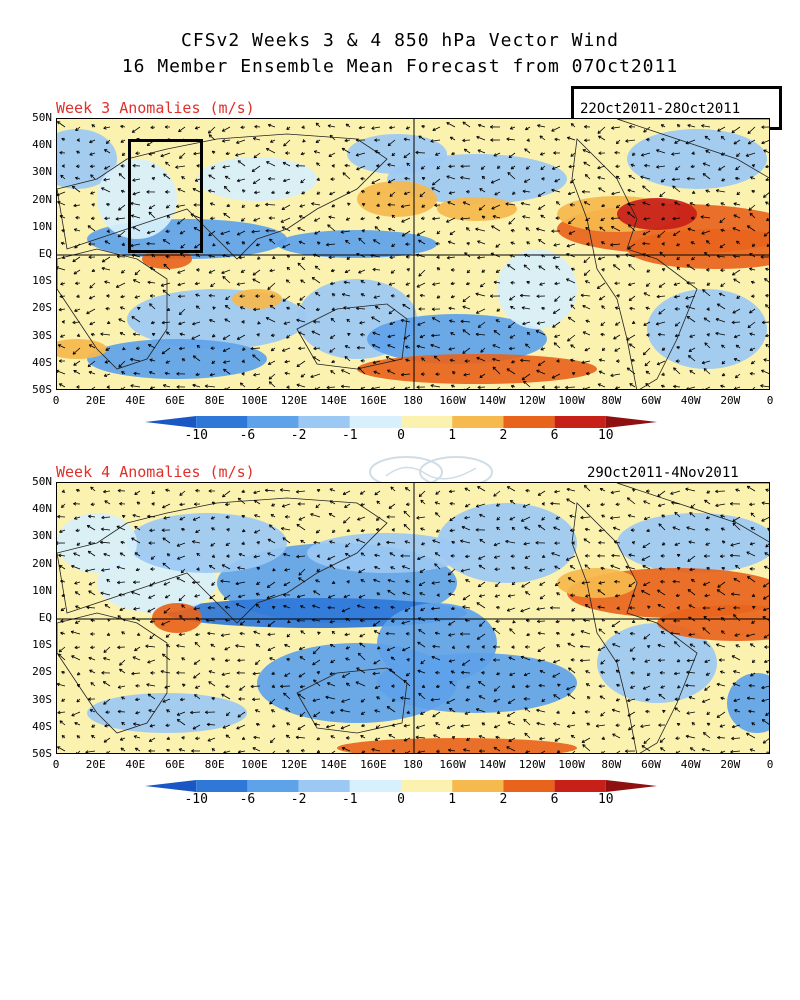  I want to click on panel1-dates: 22Oct2011-28Oct2011, so click(660, 109).